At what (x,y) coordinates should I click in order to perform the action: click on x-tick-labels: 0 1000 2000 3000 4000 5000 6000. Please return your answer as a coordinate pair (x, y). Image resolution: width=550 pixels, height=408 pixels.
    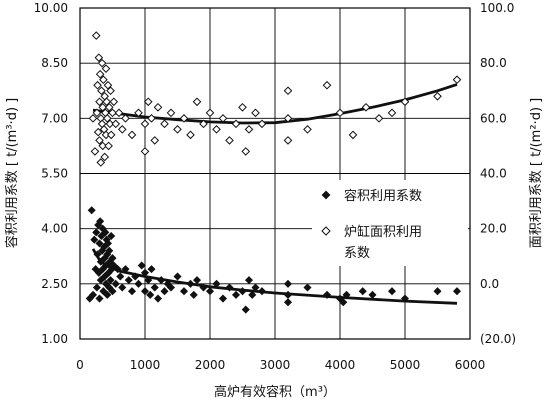
    Looking at the image, I should click on (280, 365).